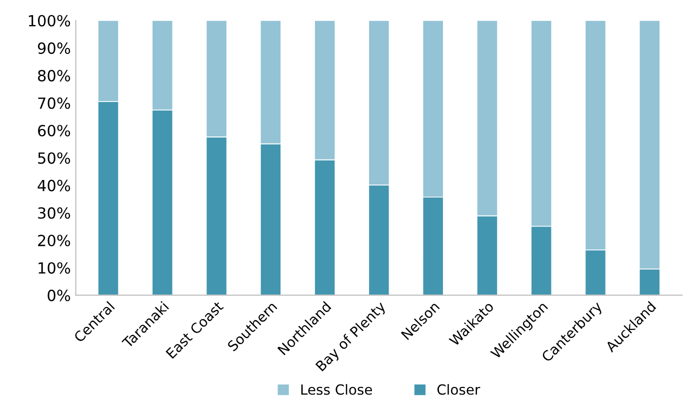 The width and height of the screenshot is (689, 410). I want to click on y-tick-label: 70%, so click(54, 103).